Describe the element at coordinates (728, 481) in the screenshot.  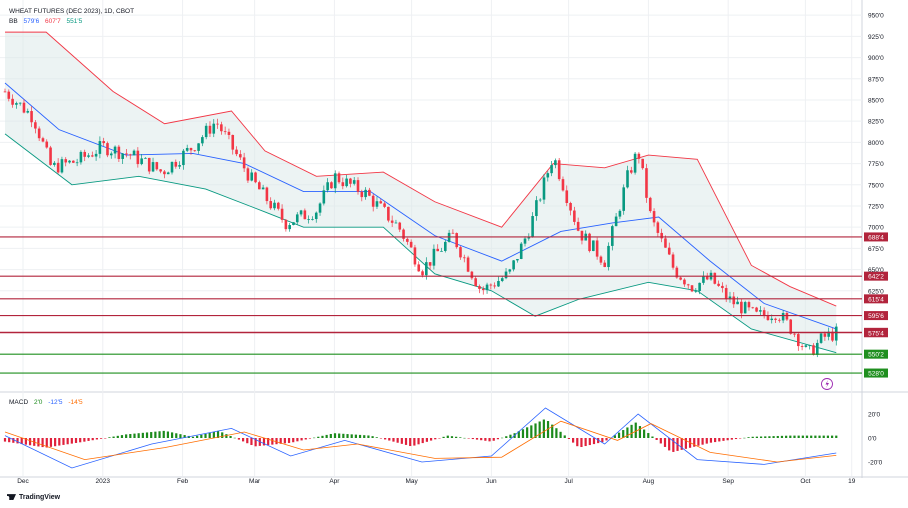
I see `time-tick-label: Sep` at that location.